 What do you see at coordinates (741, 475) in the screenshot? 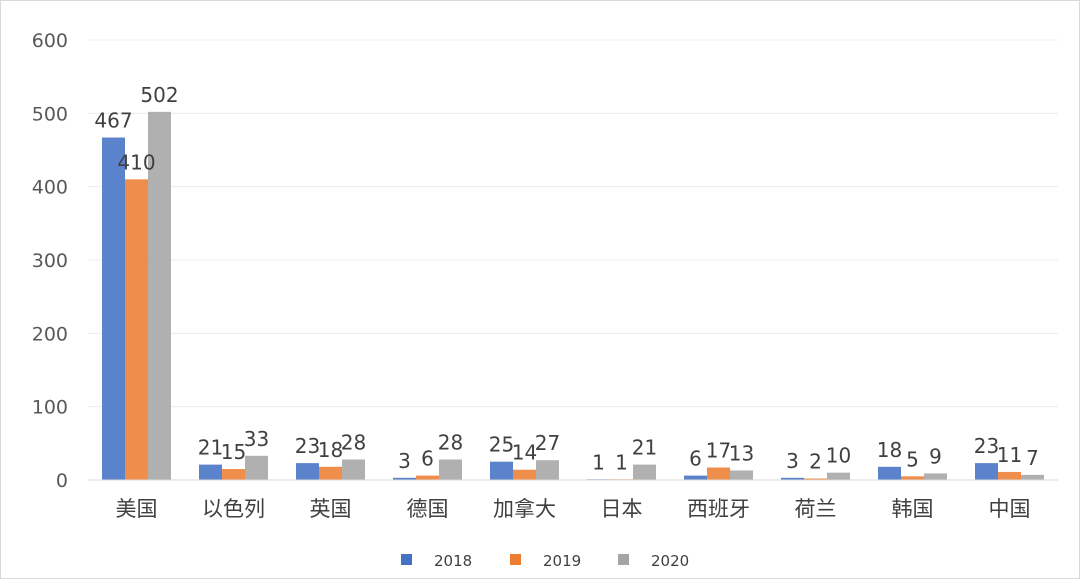
I see `bar-2020-西班牙` at bounding box center [741, 475].